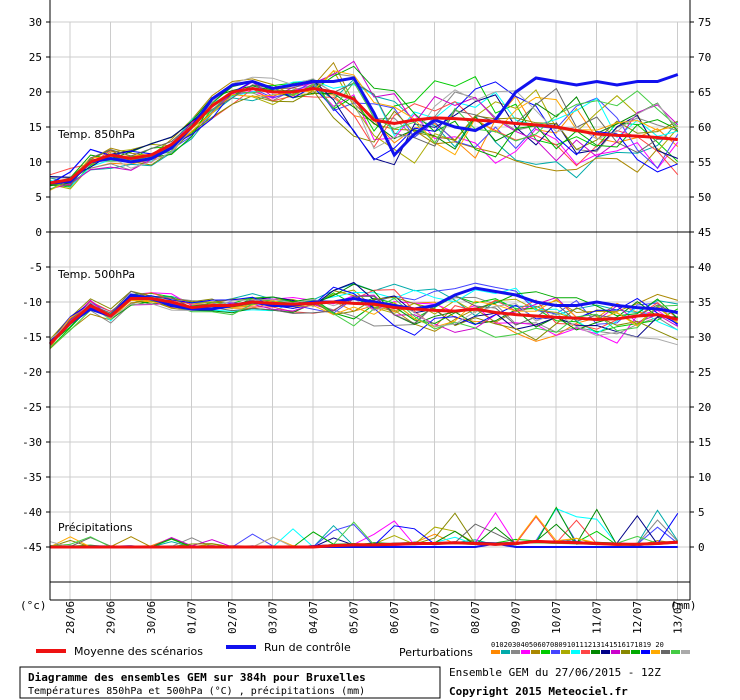  What do you see at coordinates (96, 134) in the screenshot?
I see `panel-label-t850: Temp. 850hPa` at bounding box center [96, 134].